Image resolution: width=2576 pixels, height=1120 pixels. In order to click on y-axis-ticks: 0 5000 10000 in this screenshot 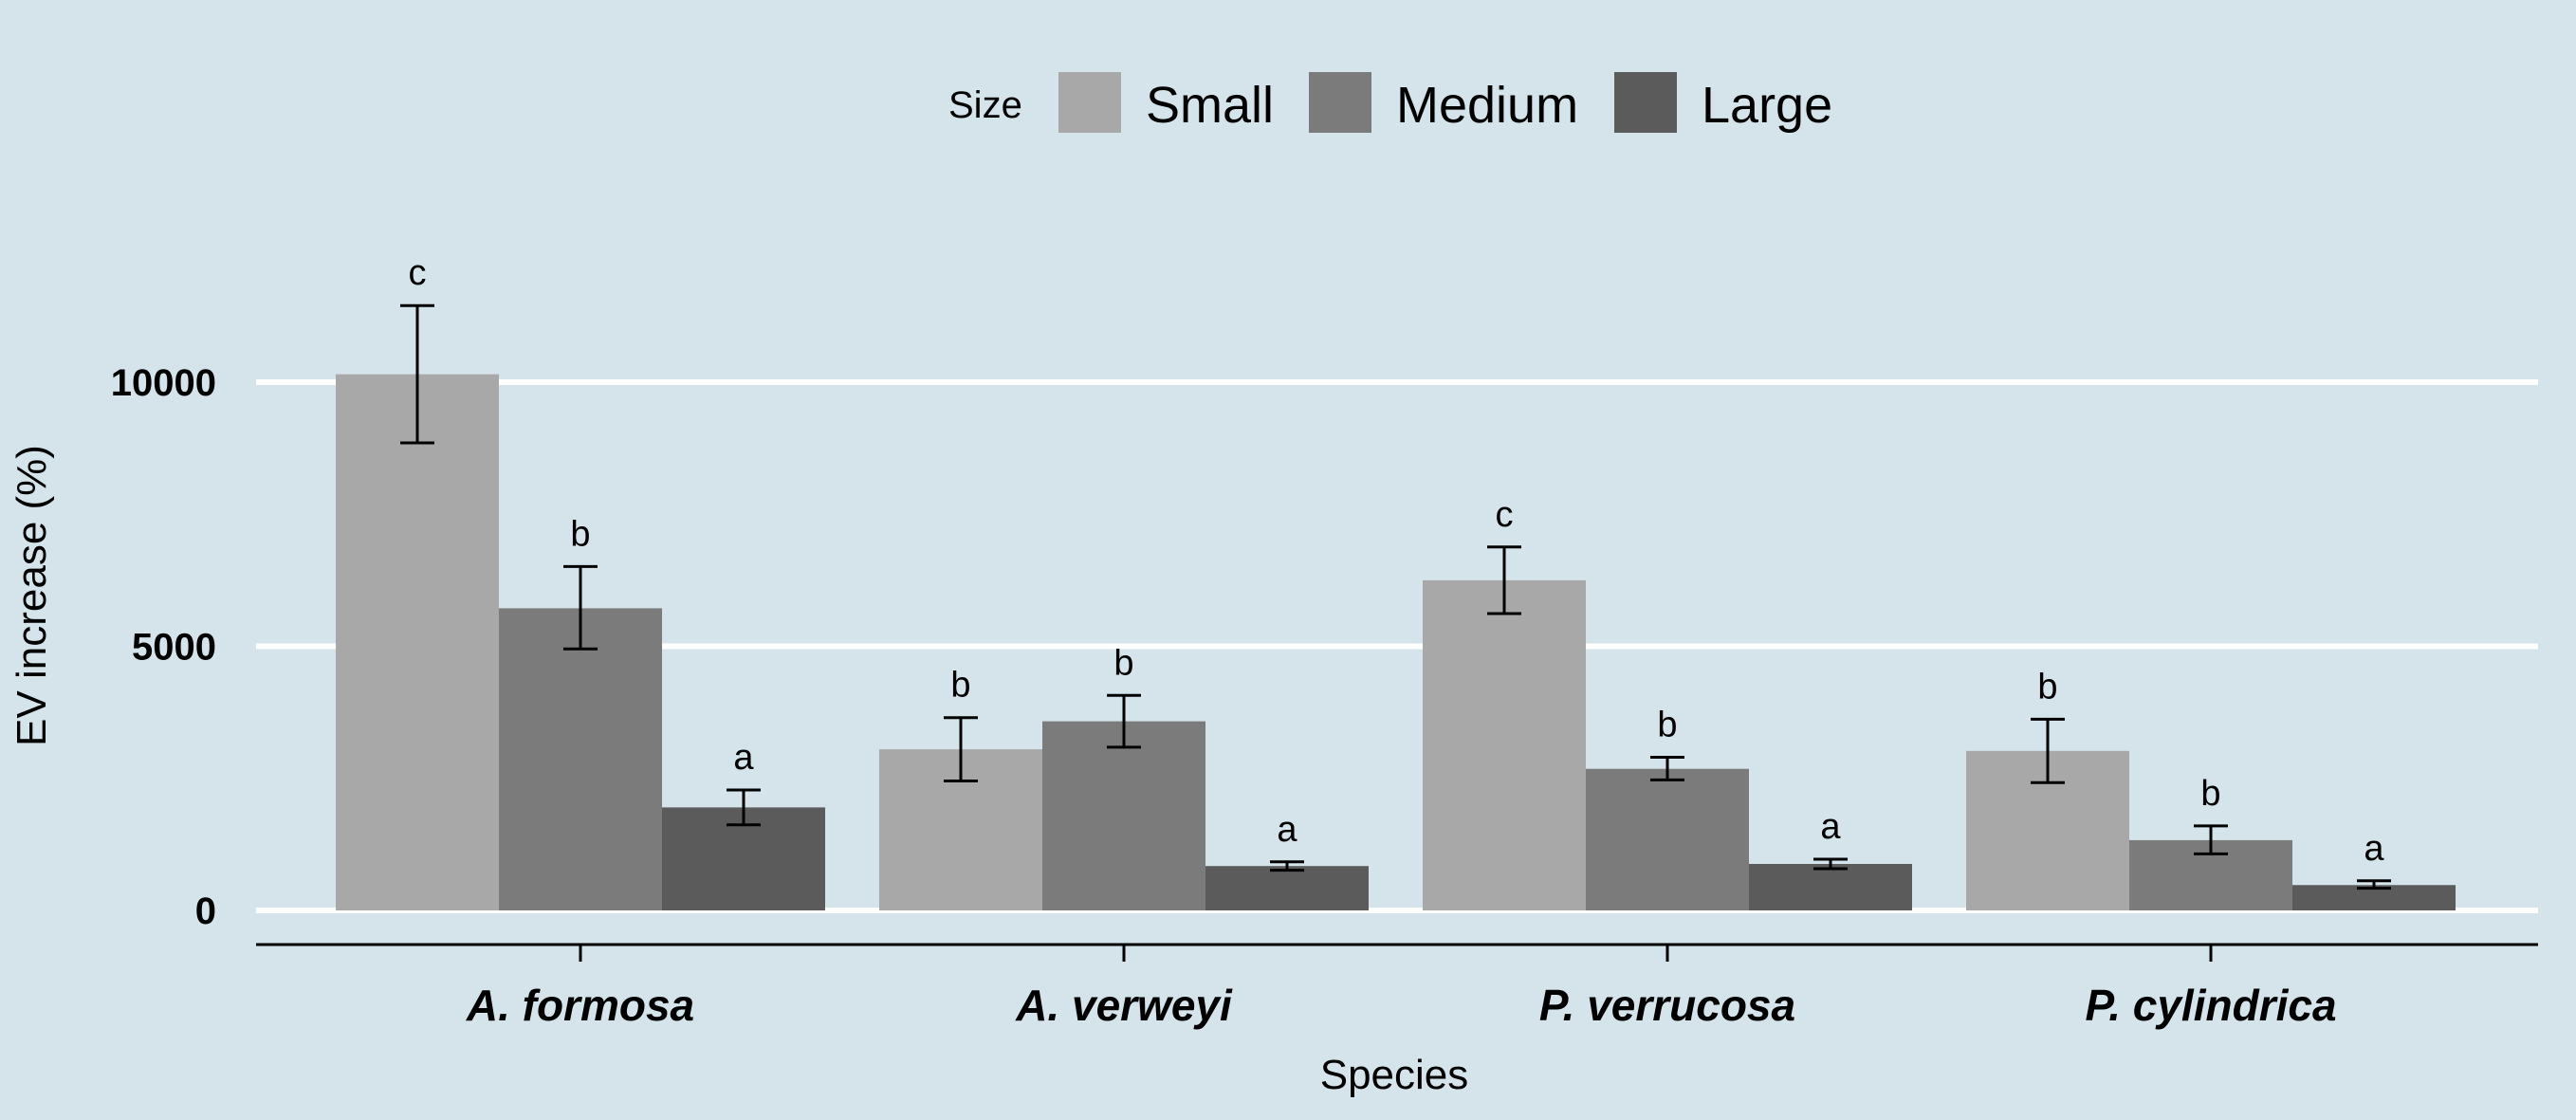, I will do `click(163, 647)`.